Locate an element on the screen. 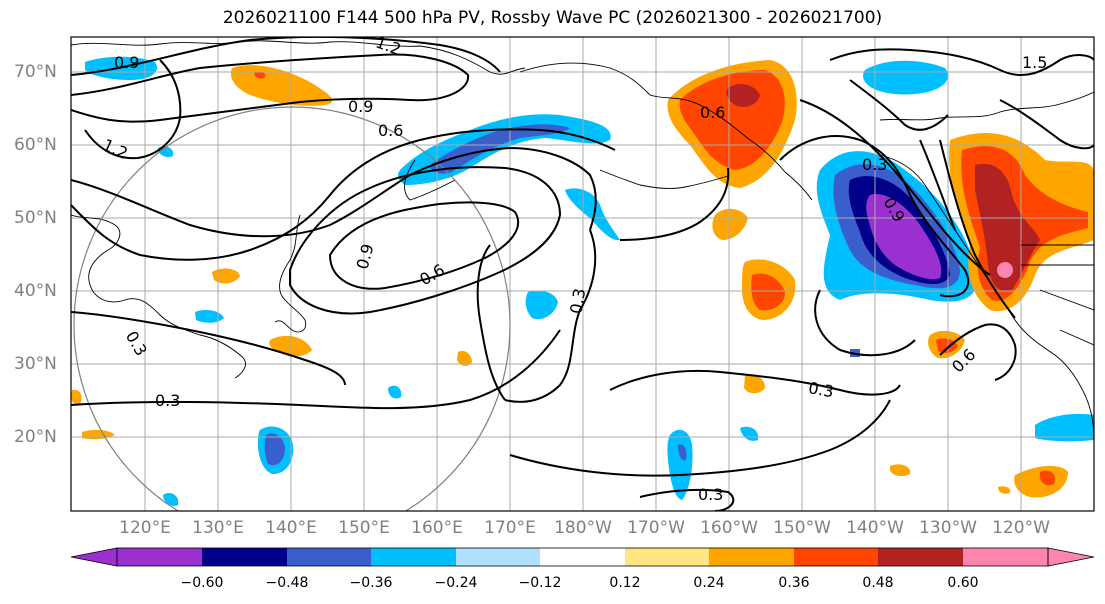  lon-label-150e: 150°E is located at coordinates (364, 528).